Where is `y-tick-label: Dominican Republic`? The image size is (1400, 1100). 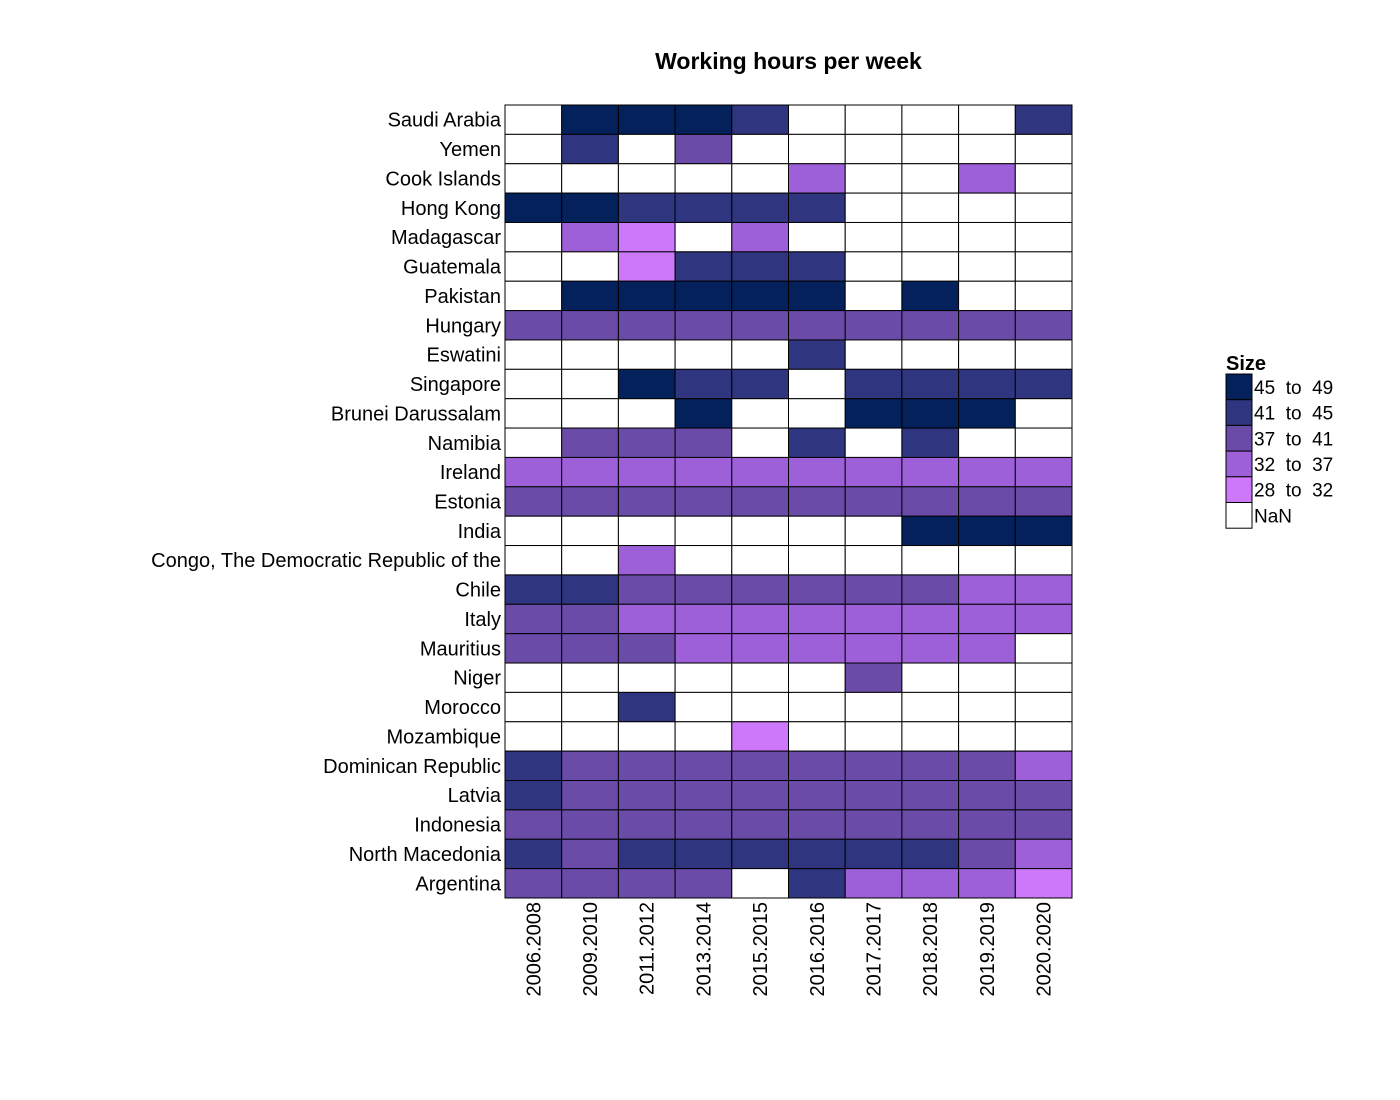
y-tick-label: Dominican Republic is located at coordinates (412, 767).